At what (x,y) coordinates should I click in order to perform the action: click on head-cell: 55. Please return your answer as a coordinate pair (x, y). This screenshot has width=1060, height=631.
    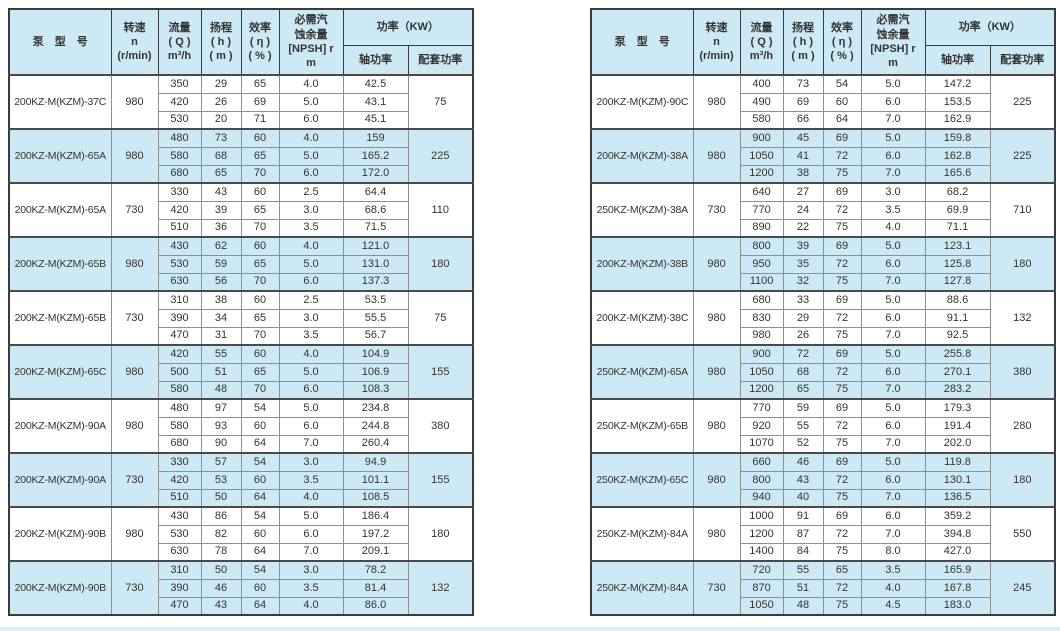
    Looking at the image, I should click on (221, 354).